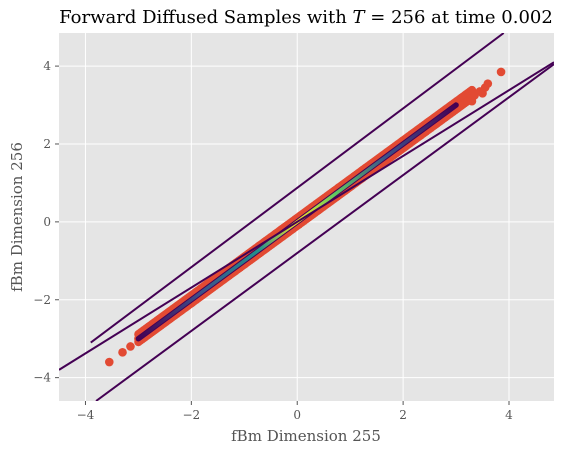  I want to click on title-prefix: Forward Diffused Samples with, so click(205, 17).